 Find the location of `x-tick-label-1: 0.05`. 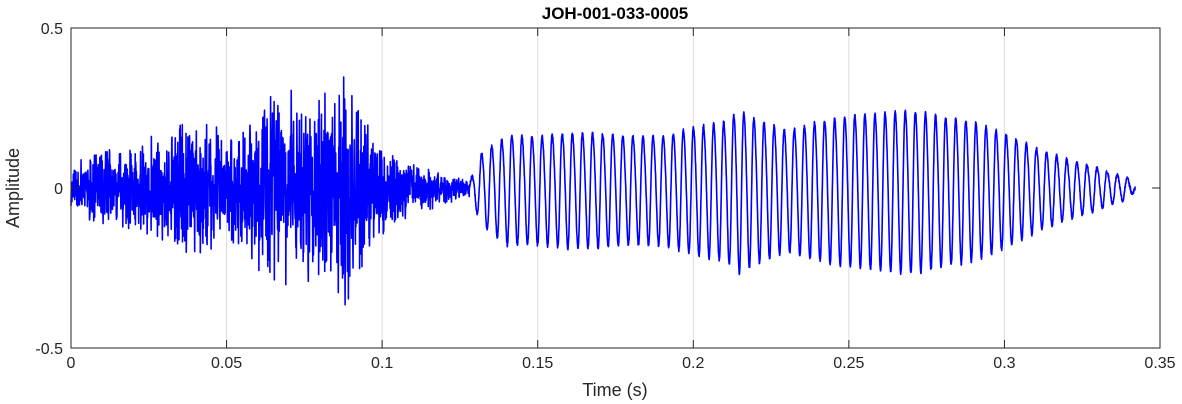

x-tick-label-1: 0.05 is located at coordinates (226, 363).